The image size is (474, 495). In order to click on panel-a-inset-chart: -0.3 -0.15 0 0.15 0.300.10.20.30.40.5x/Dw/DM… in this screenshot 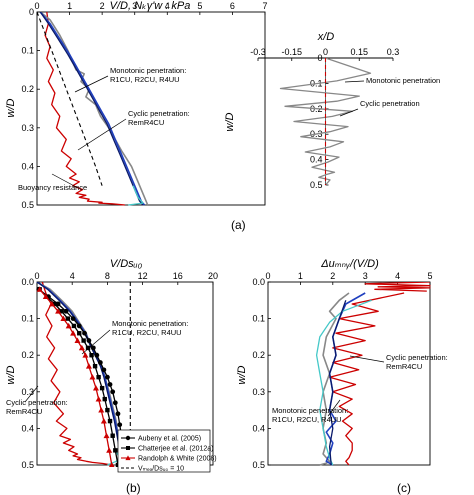, I will do `click(332, 110)`.